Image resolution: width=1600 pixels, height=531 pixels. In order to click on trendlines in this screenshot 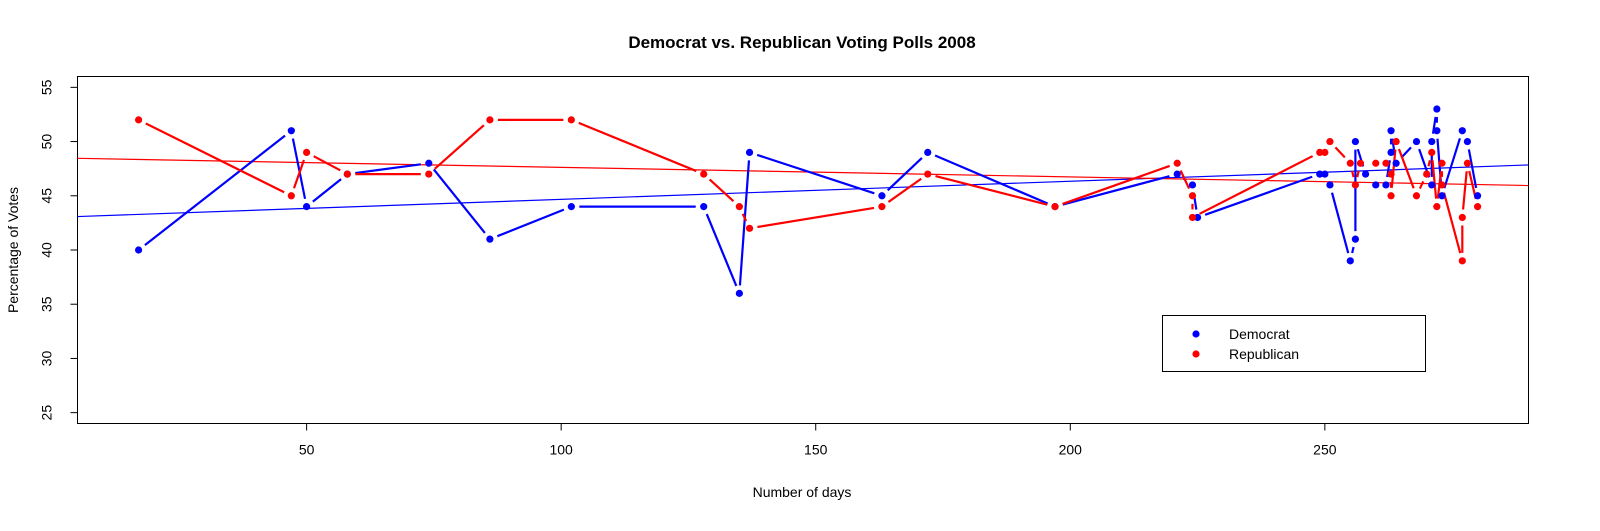, I will do `click(803, 187)`.